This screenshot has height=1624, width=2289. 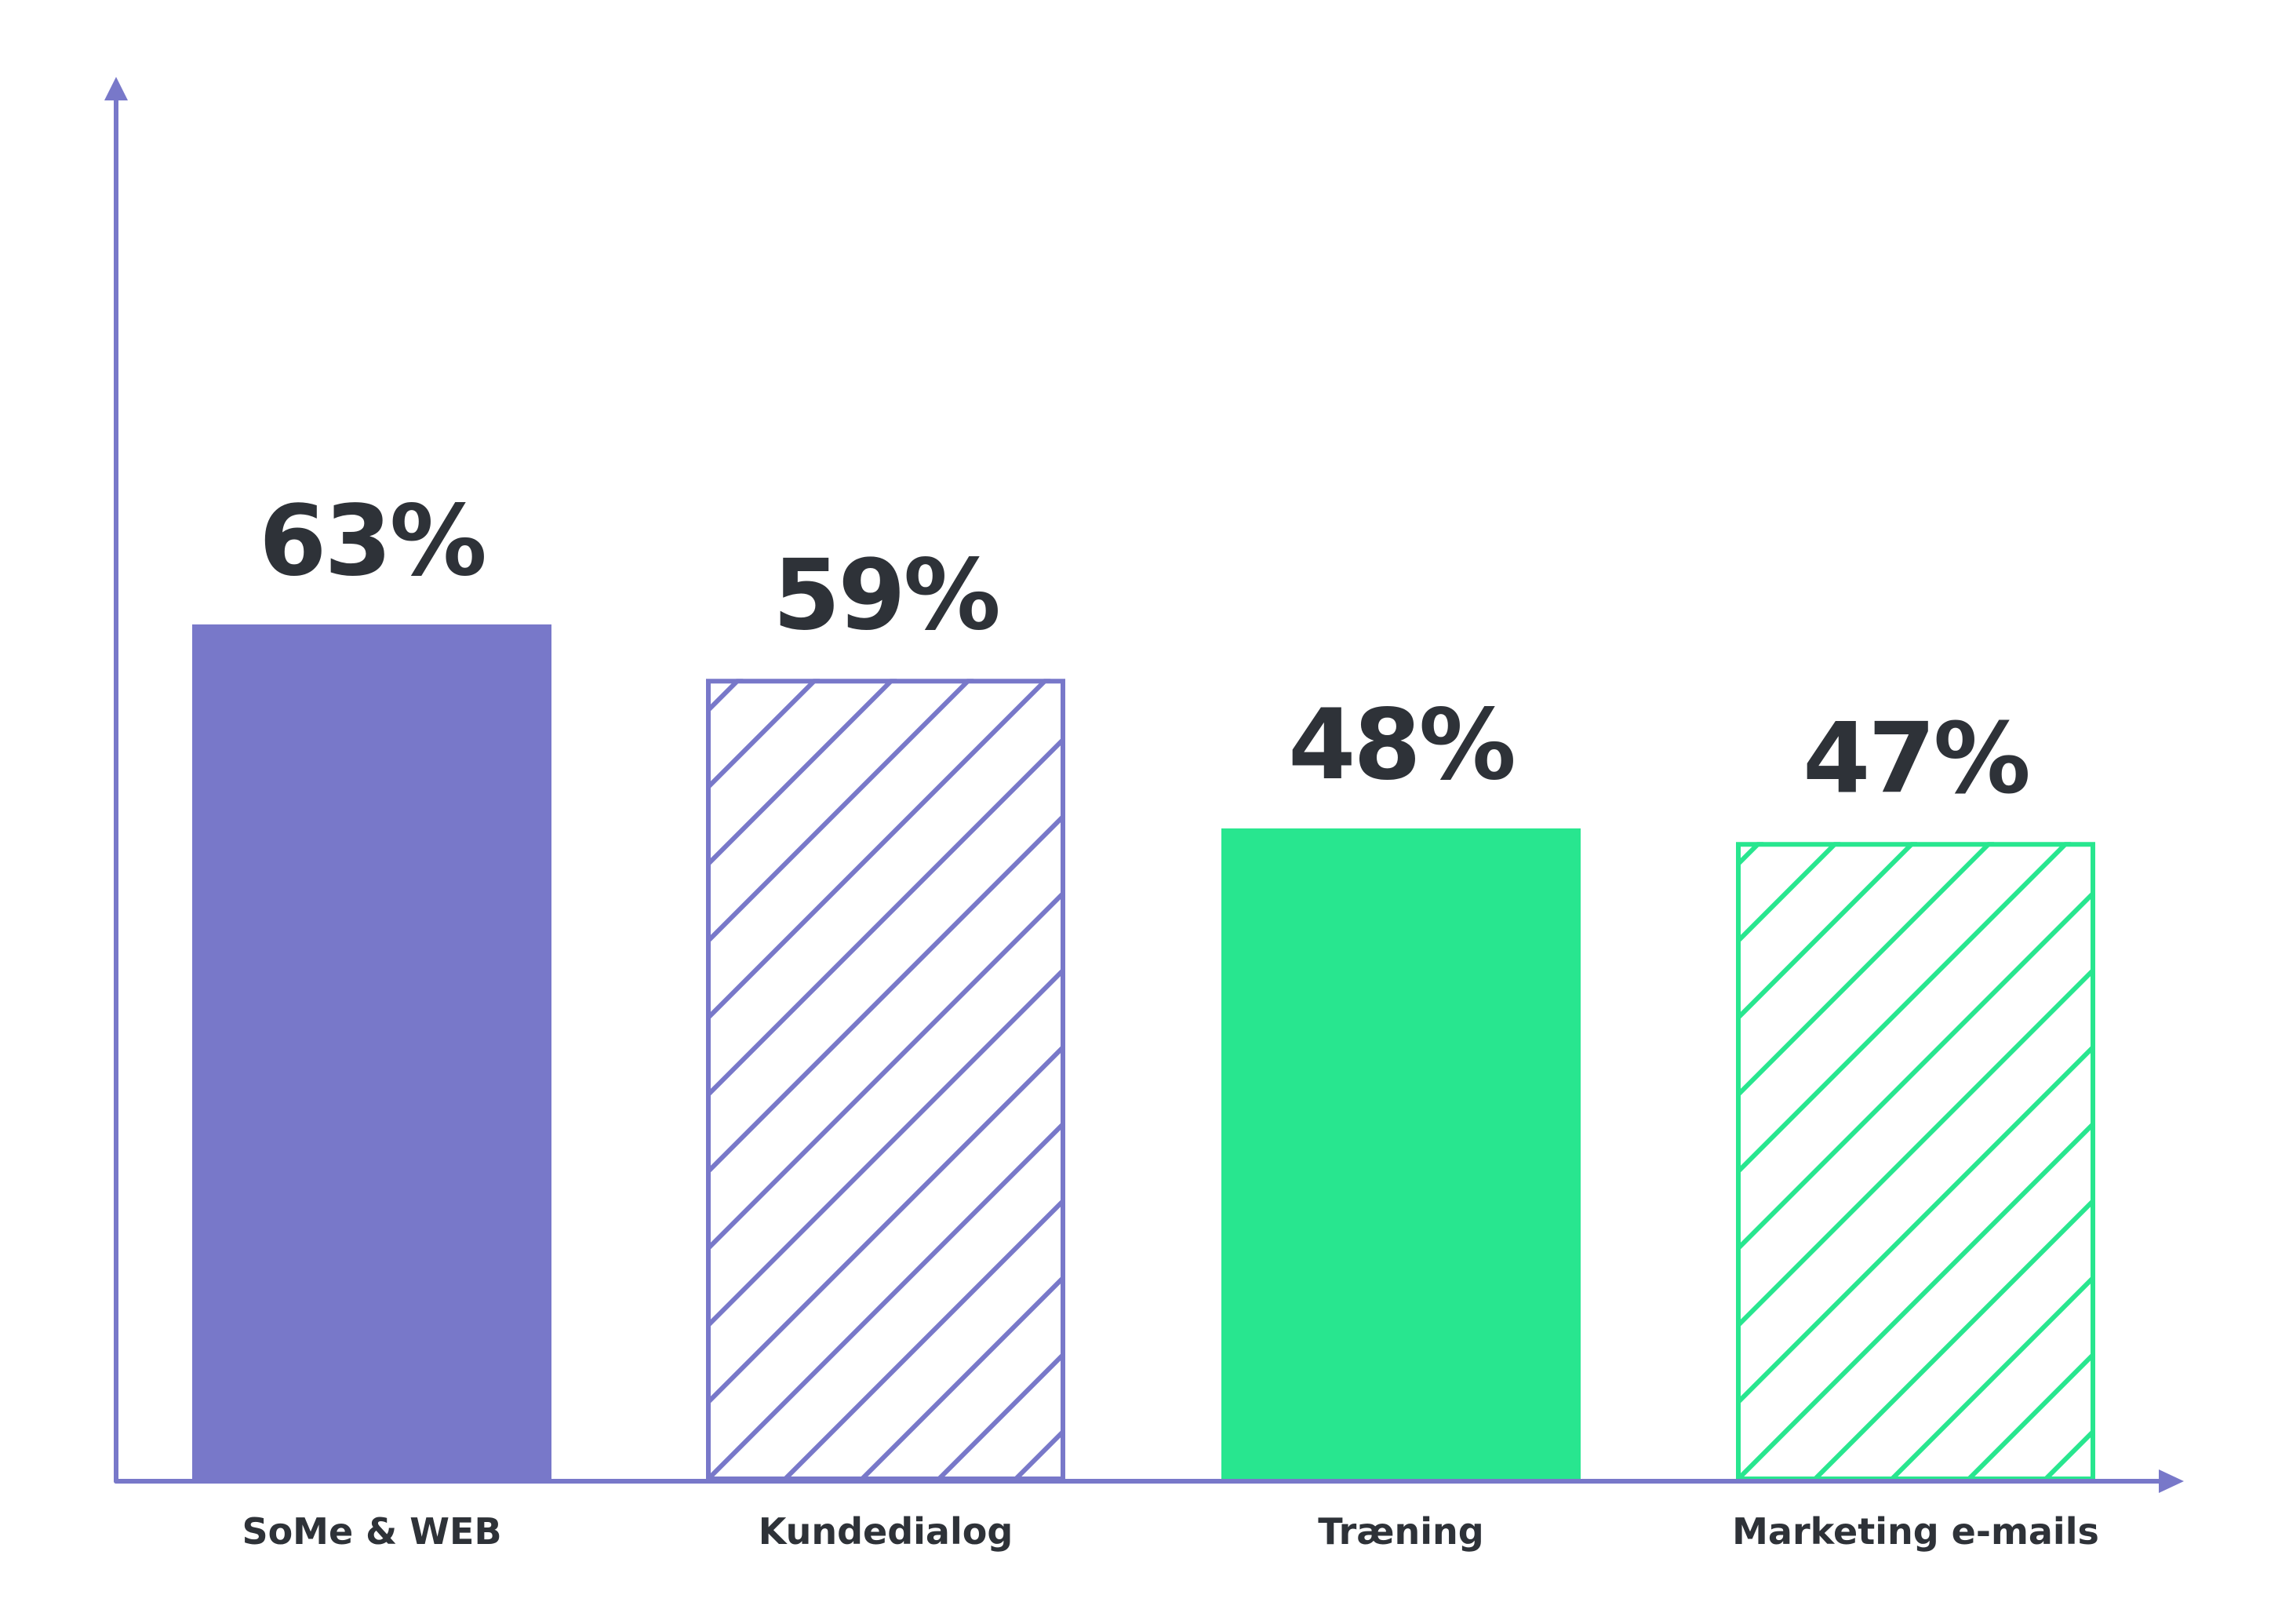 What do you see at coordinates (1916, 758) in the screenshot?
I see `value-label-marketing-e-mails: 47%` at bounding box center [1916, 758].